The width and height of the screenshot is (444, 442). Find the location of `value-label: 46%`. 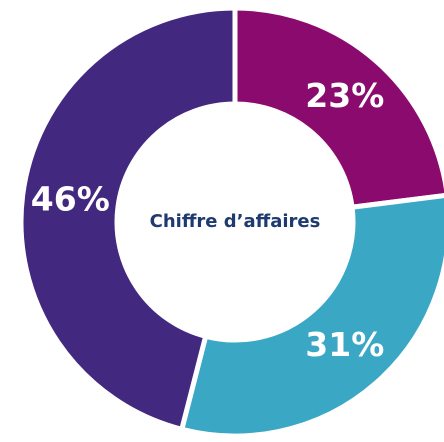

value-label: 46% is located at coordinates (70, 199).